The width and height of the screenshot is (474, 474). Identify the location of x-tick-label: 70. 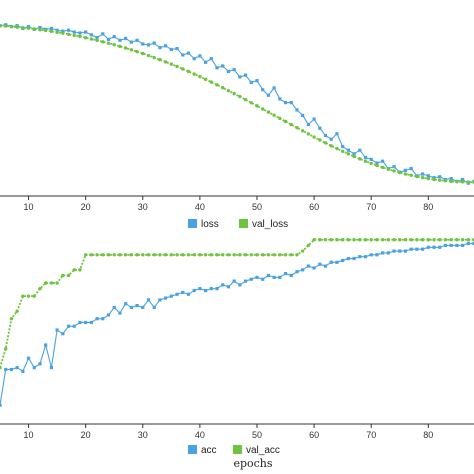
(371, 207).